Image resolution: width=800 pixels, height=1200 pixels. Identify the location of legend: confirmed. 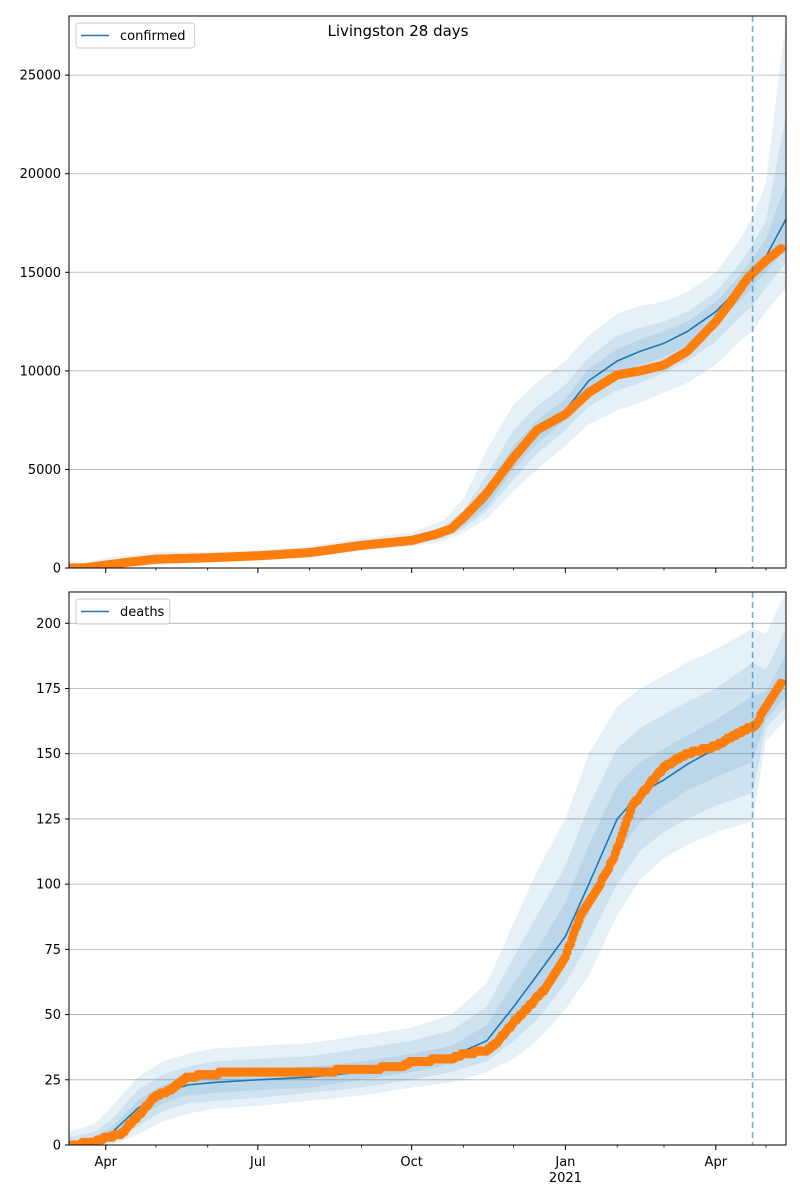
(135, 35).